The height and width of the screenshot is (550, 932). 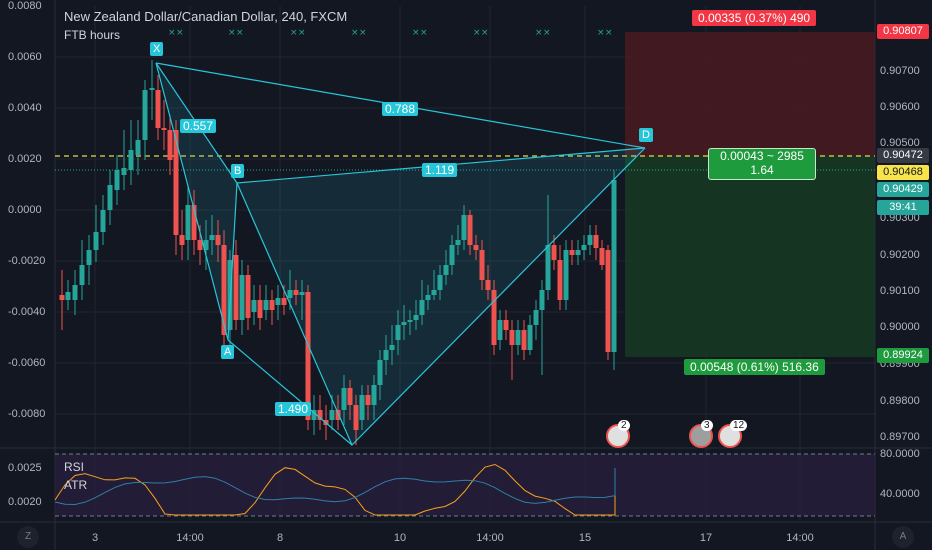 I want to click on atr-line, so click(x=335, y=487).